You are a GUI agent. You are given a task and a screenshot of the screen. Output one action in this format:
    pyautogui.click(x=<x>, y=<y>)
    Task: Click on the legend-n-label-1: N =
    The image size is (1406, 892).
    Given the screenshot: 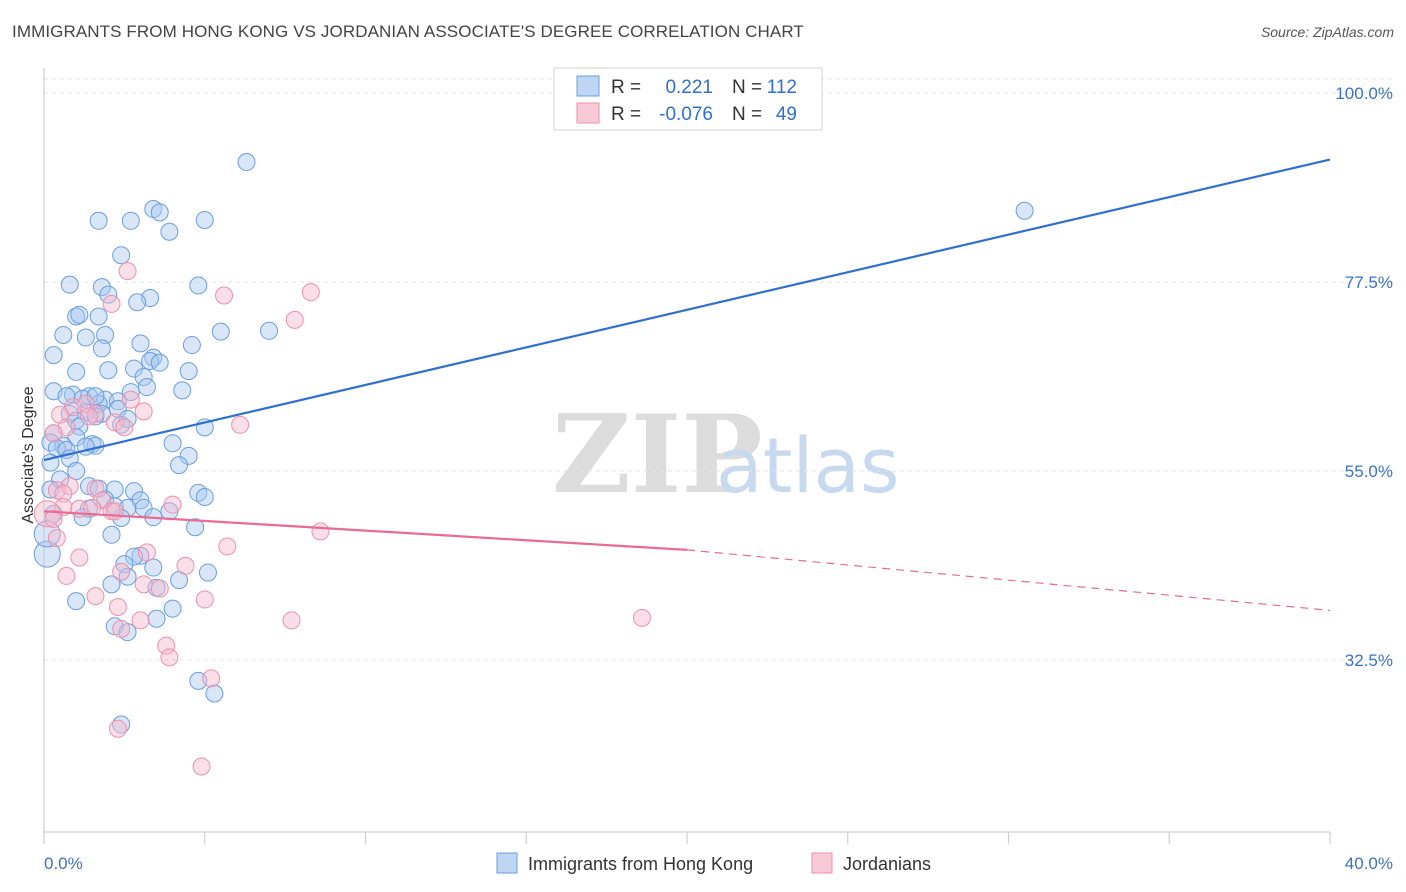 What is the action you would take?
    pyautogui.click(x=747, y=114)
    